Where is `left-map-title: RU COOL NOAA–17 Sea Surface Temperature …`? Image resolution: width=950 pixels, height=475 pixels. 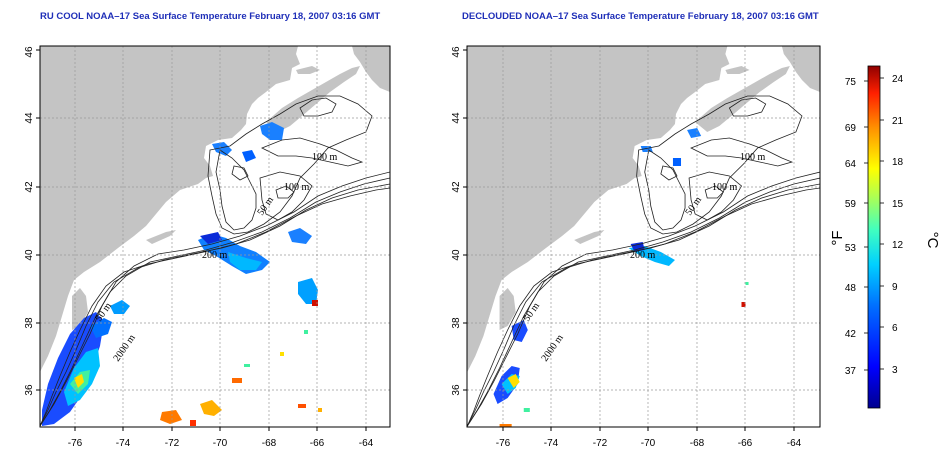 left-map-title: RU COOL NOAA–17 Sea Surface Temperature … is located at coordinates (210, 16).